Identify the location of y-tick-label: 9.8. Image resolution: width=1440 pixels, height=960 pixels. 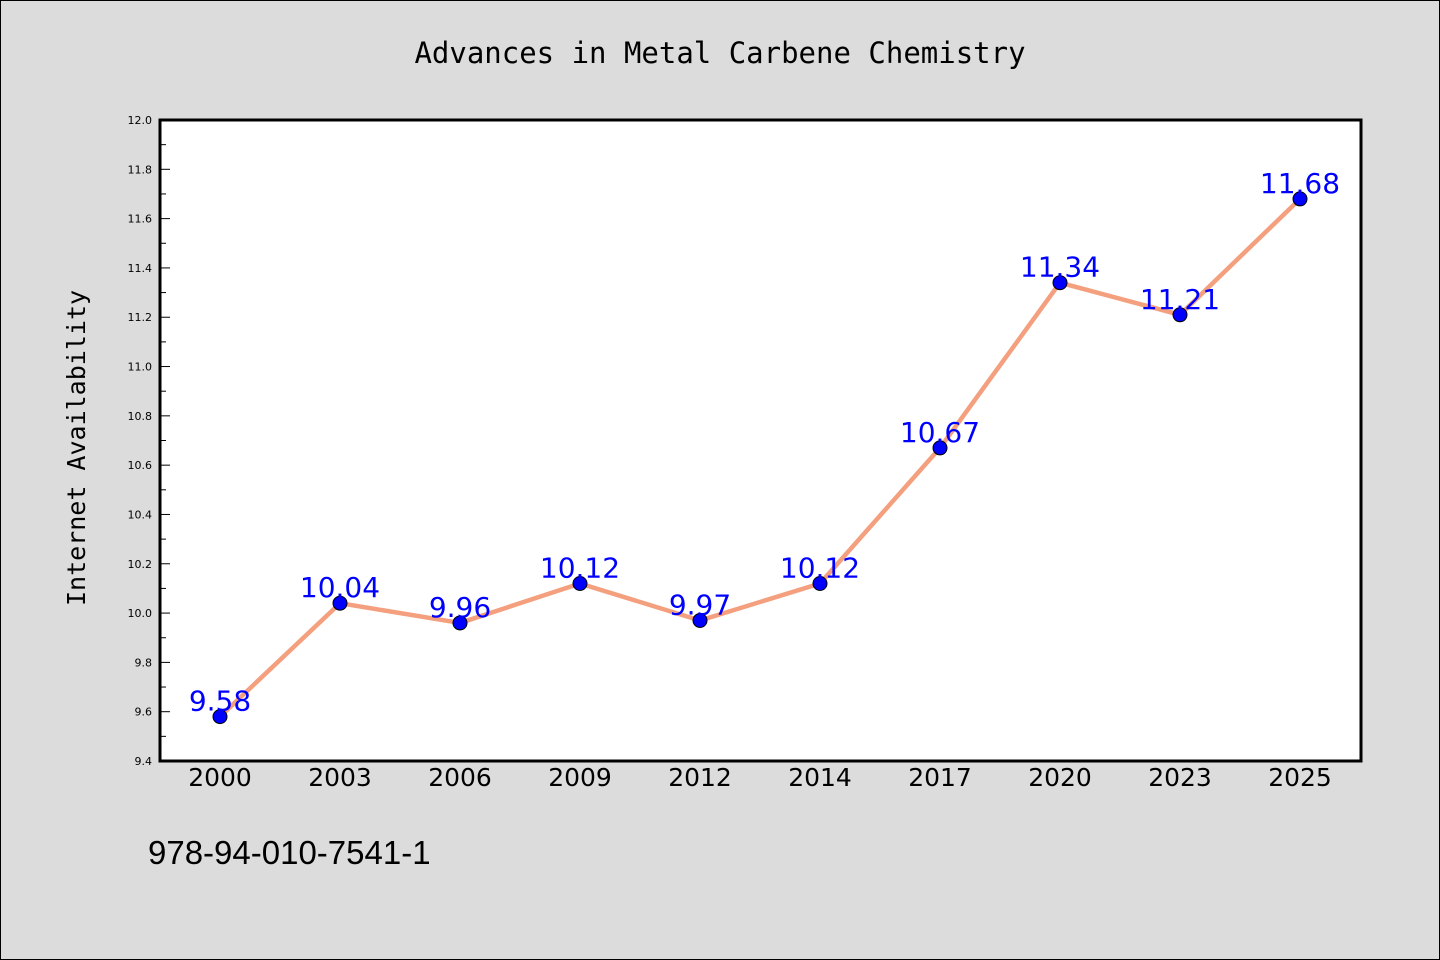
(144, 662).